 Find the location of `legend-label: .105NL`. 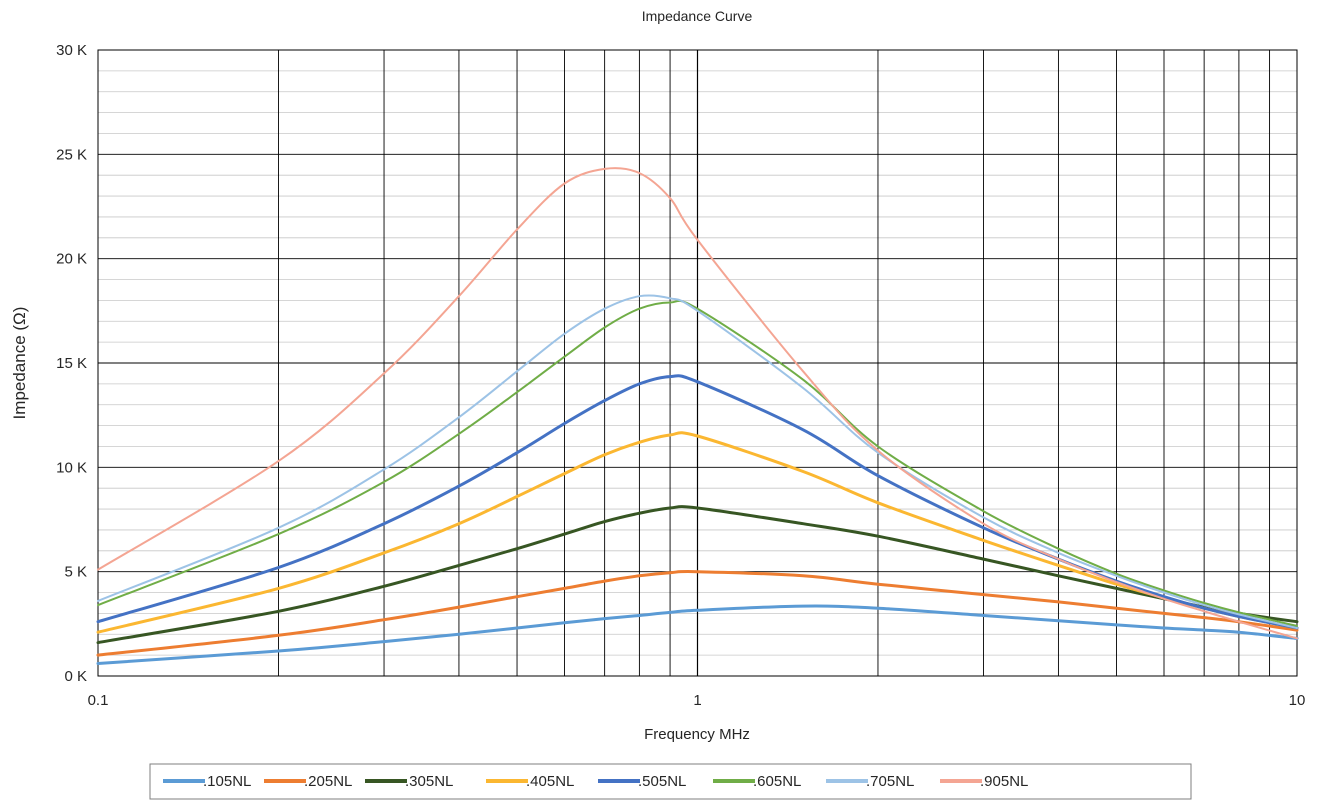

legend-label: .105NL is located at coordinates (227, 781).